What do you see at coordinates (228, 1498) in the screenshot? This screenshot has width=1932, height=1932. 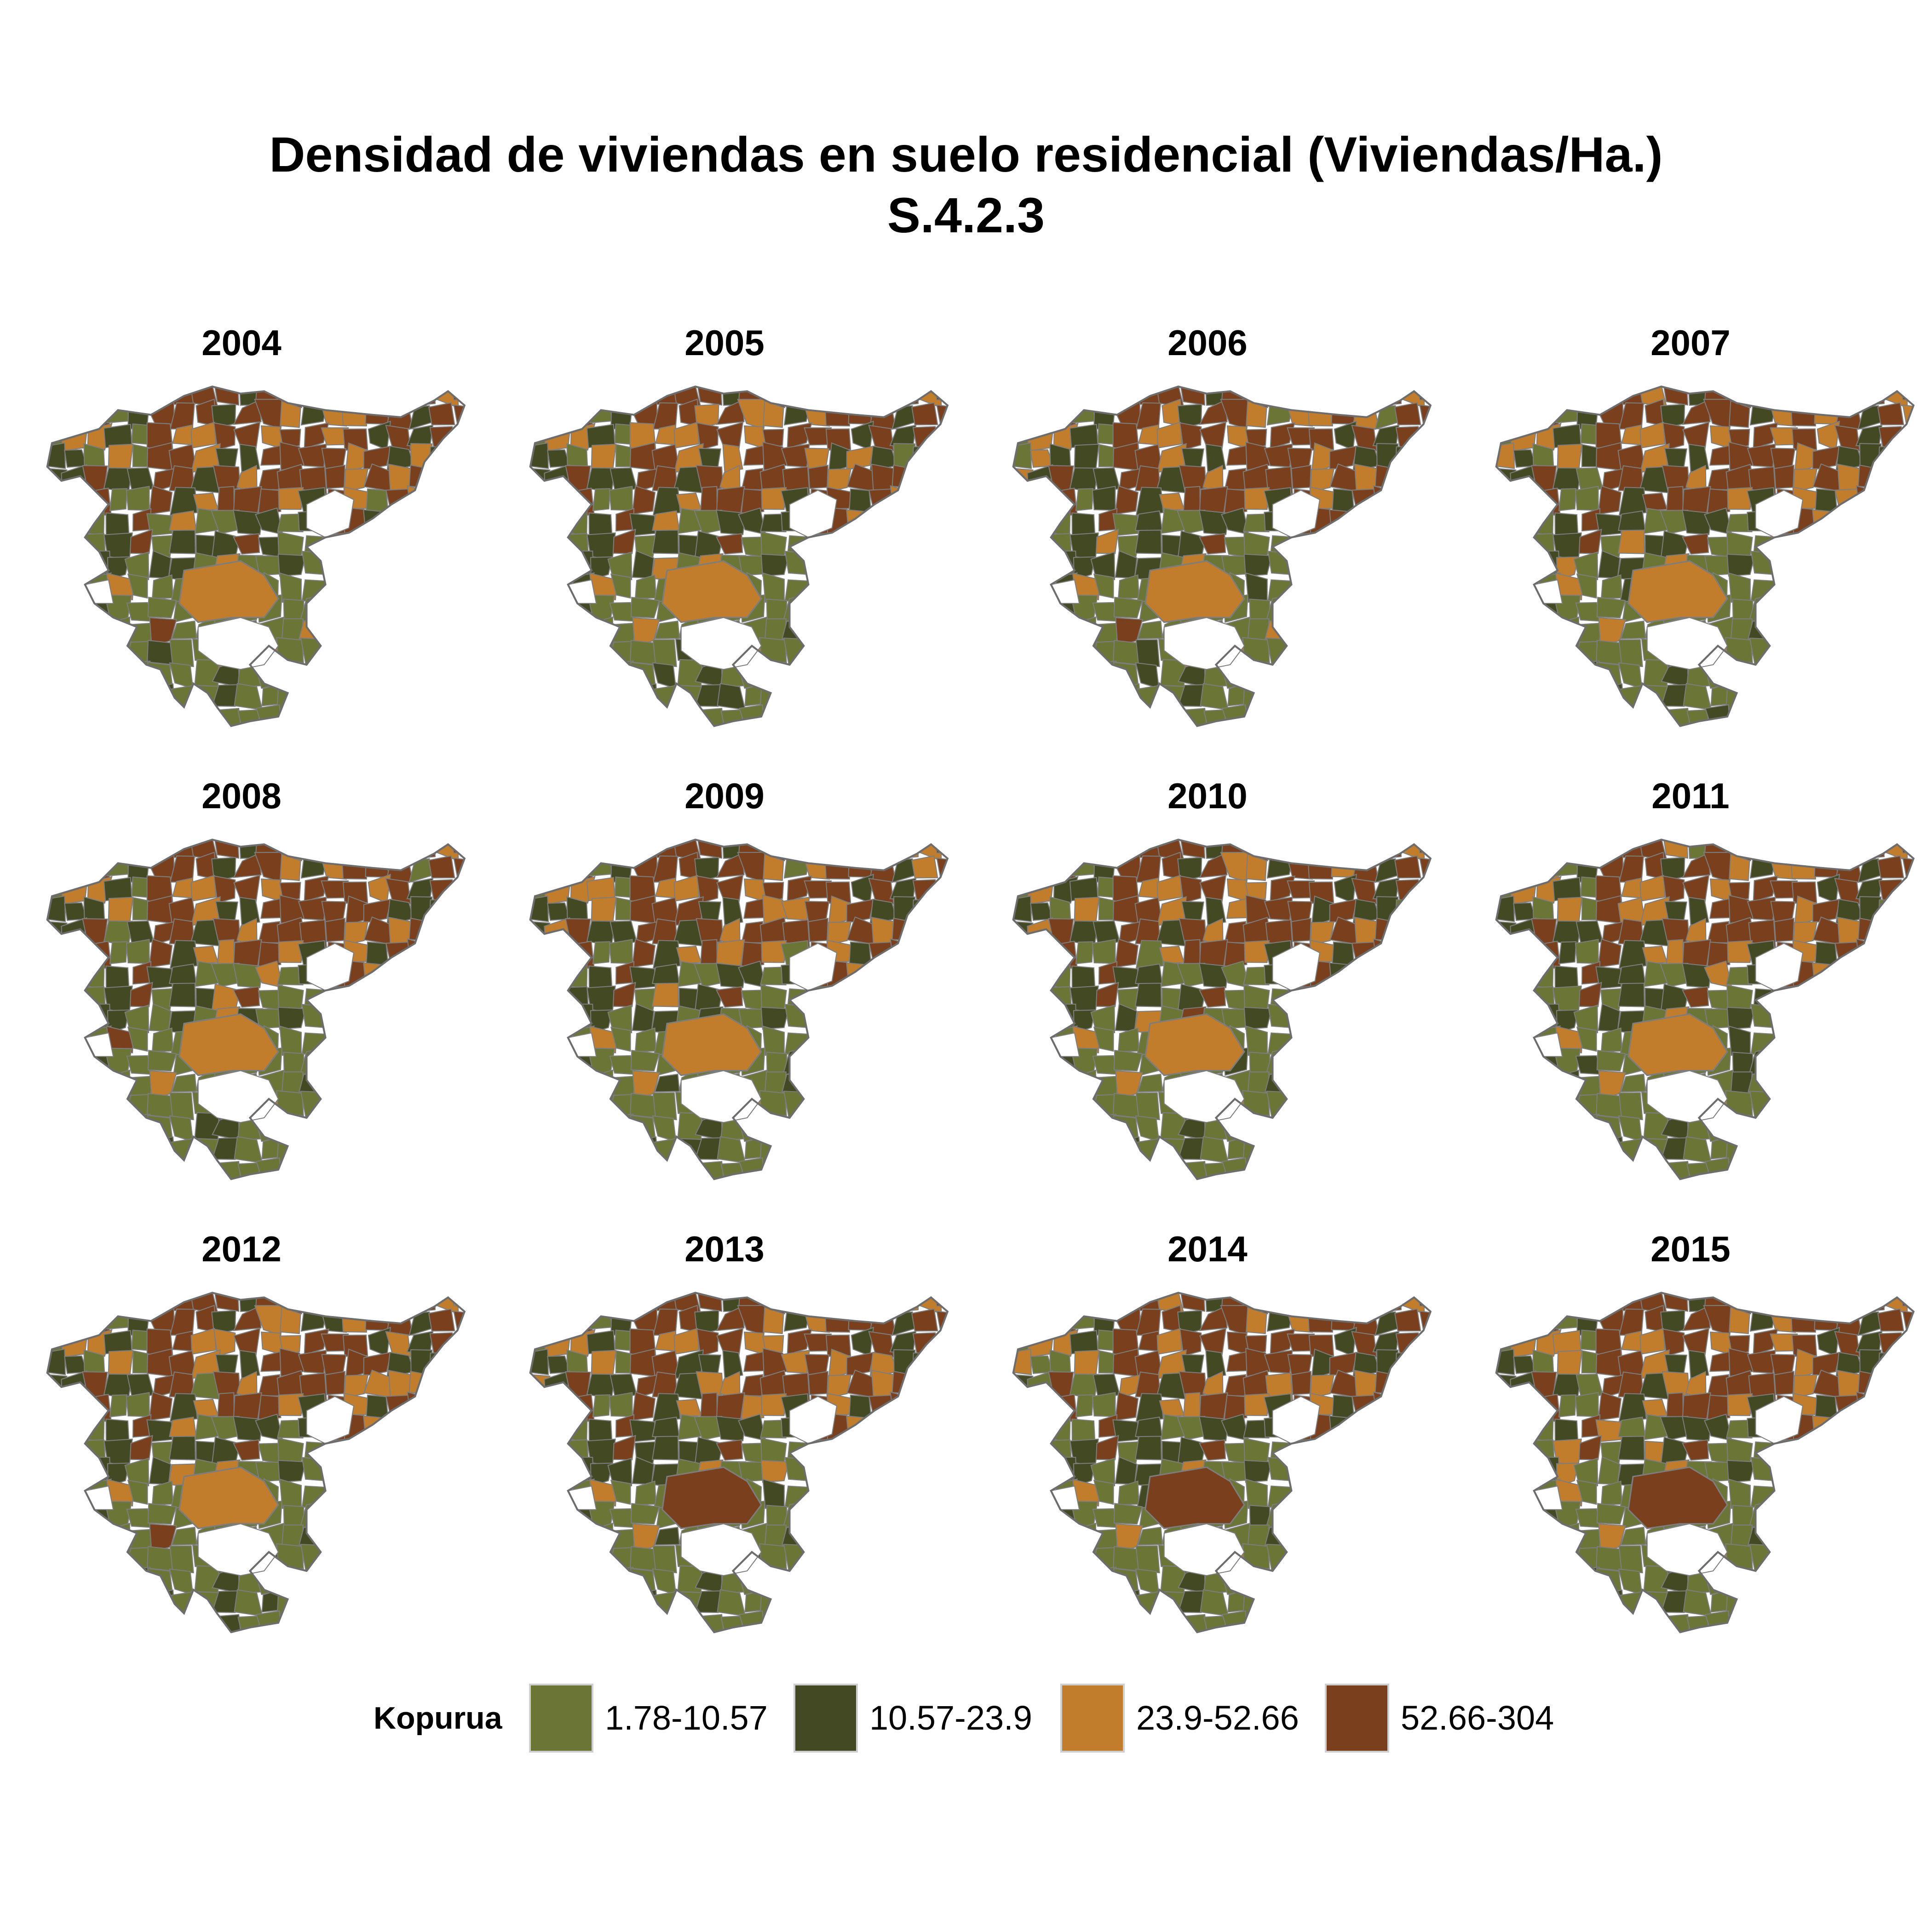 I see `central-municipality` at bounding box center [228, 1498].